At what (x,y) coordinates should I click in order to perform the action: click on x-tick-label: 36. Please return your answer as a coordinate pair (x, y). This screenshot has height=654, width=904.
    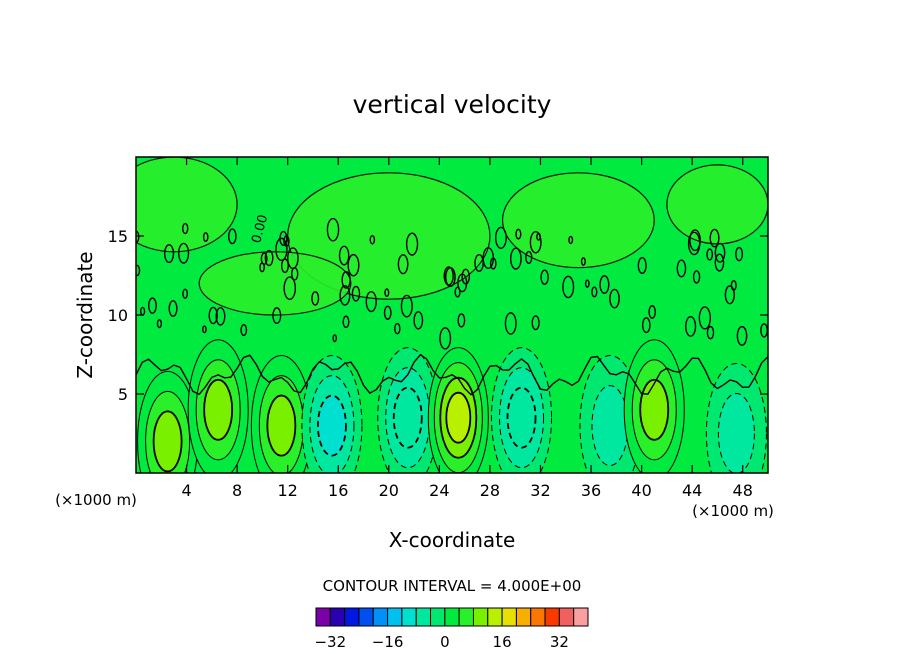
    Looking at the image, I should click on (591, 490).